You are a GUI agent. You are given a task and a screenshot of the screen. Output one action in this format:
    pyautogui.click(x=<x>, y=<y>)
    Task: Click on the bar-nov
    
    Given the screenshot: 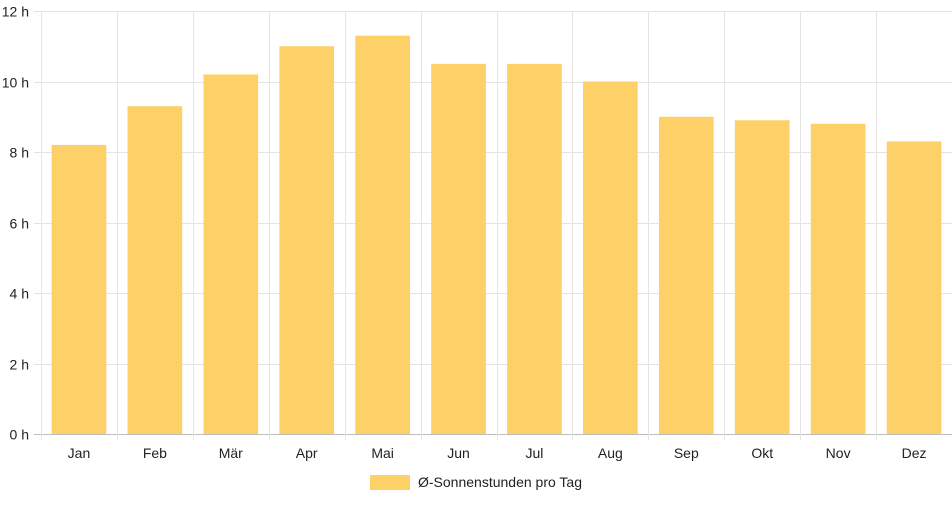 What is the action you would take?
    pyautogui.click(x=838, y=279)
    